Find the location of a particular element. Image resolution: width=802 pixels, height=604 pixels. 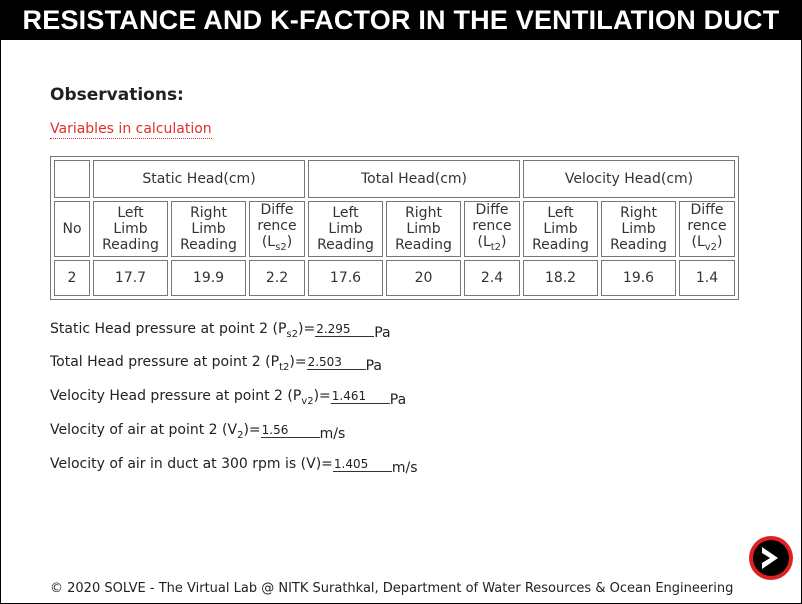

next-arrow-icon is located at coordinates (770, 558).